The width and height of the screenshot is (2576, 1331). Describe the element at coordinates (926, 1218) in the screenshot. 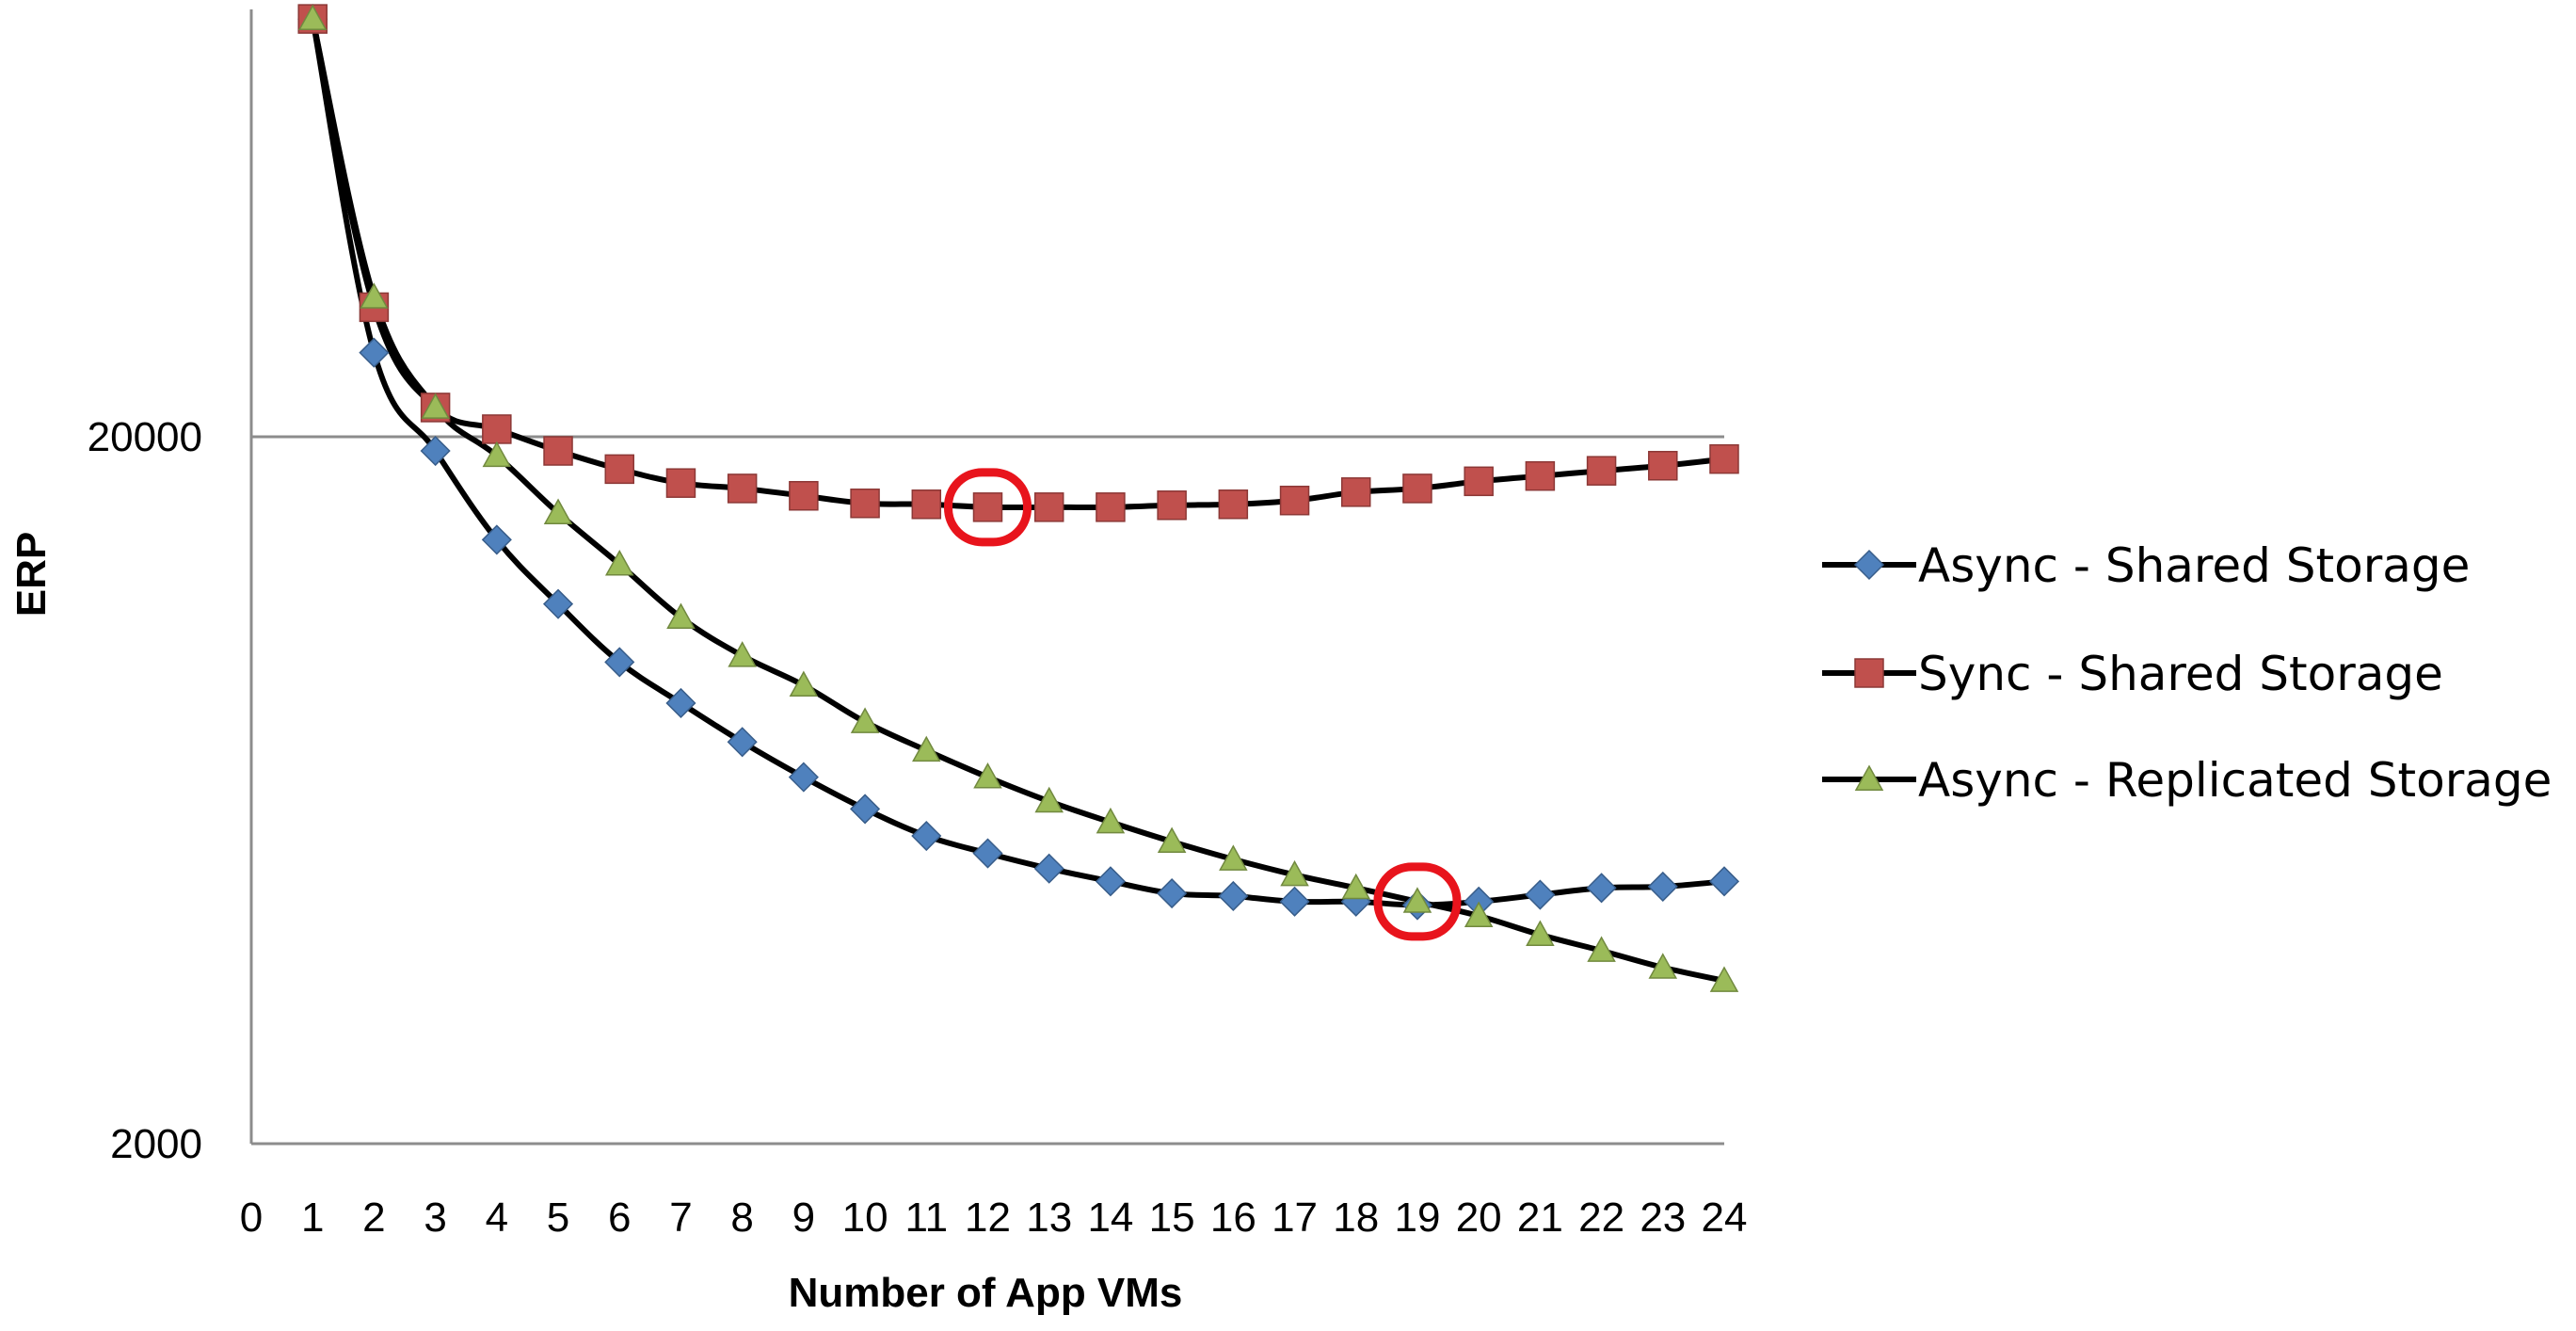

I see `x-tick-label: 11` at that location.